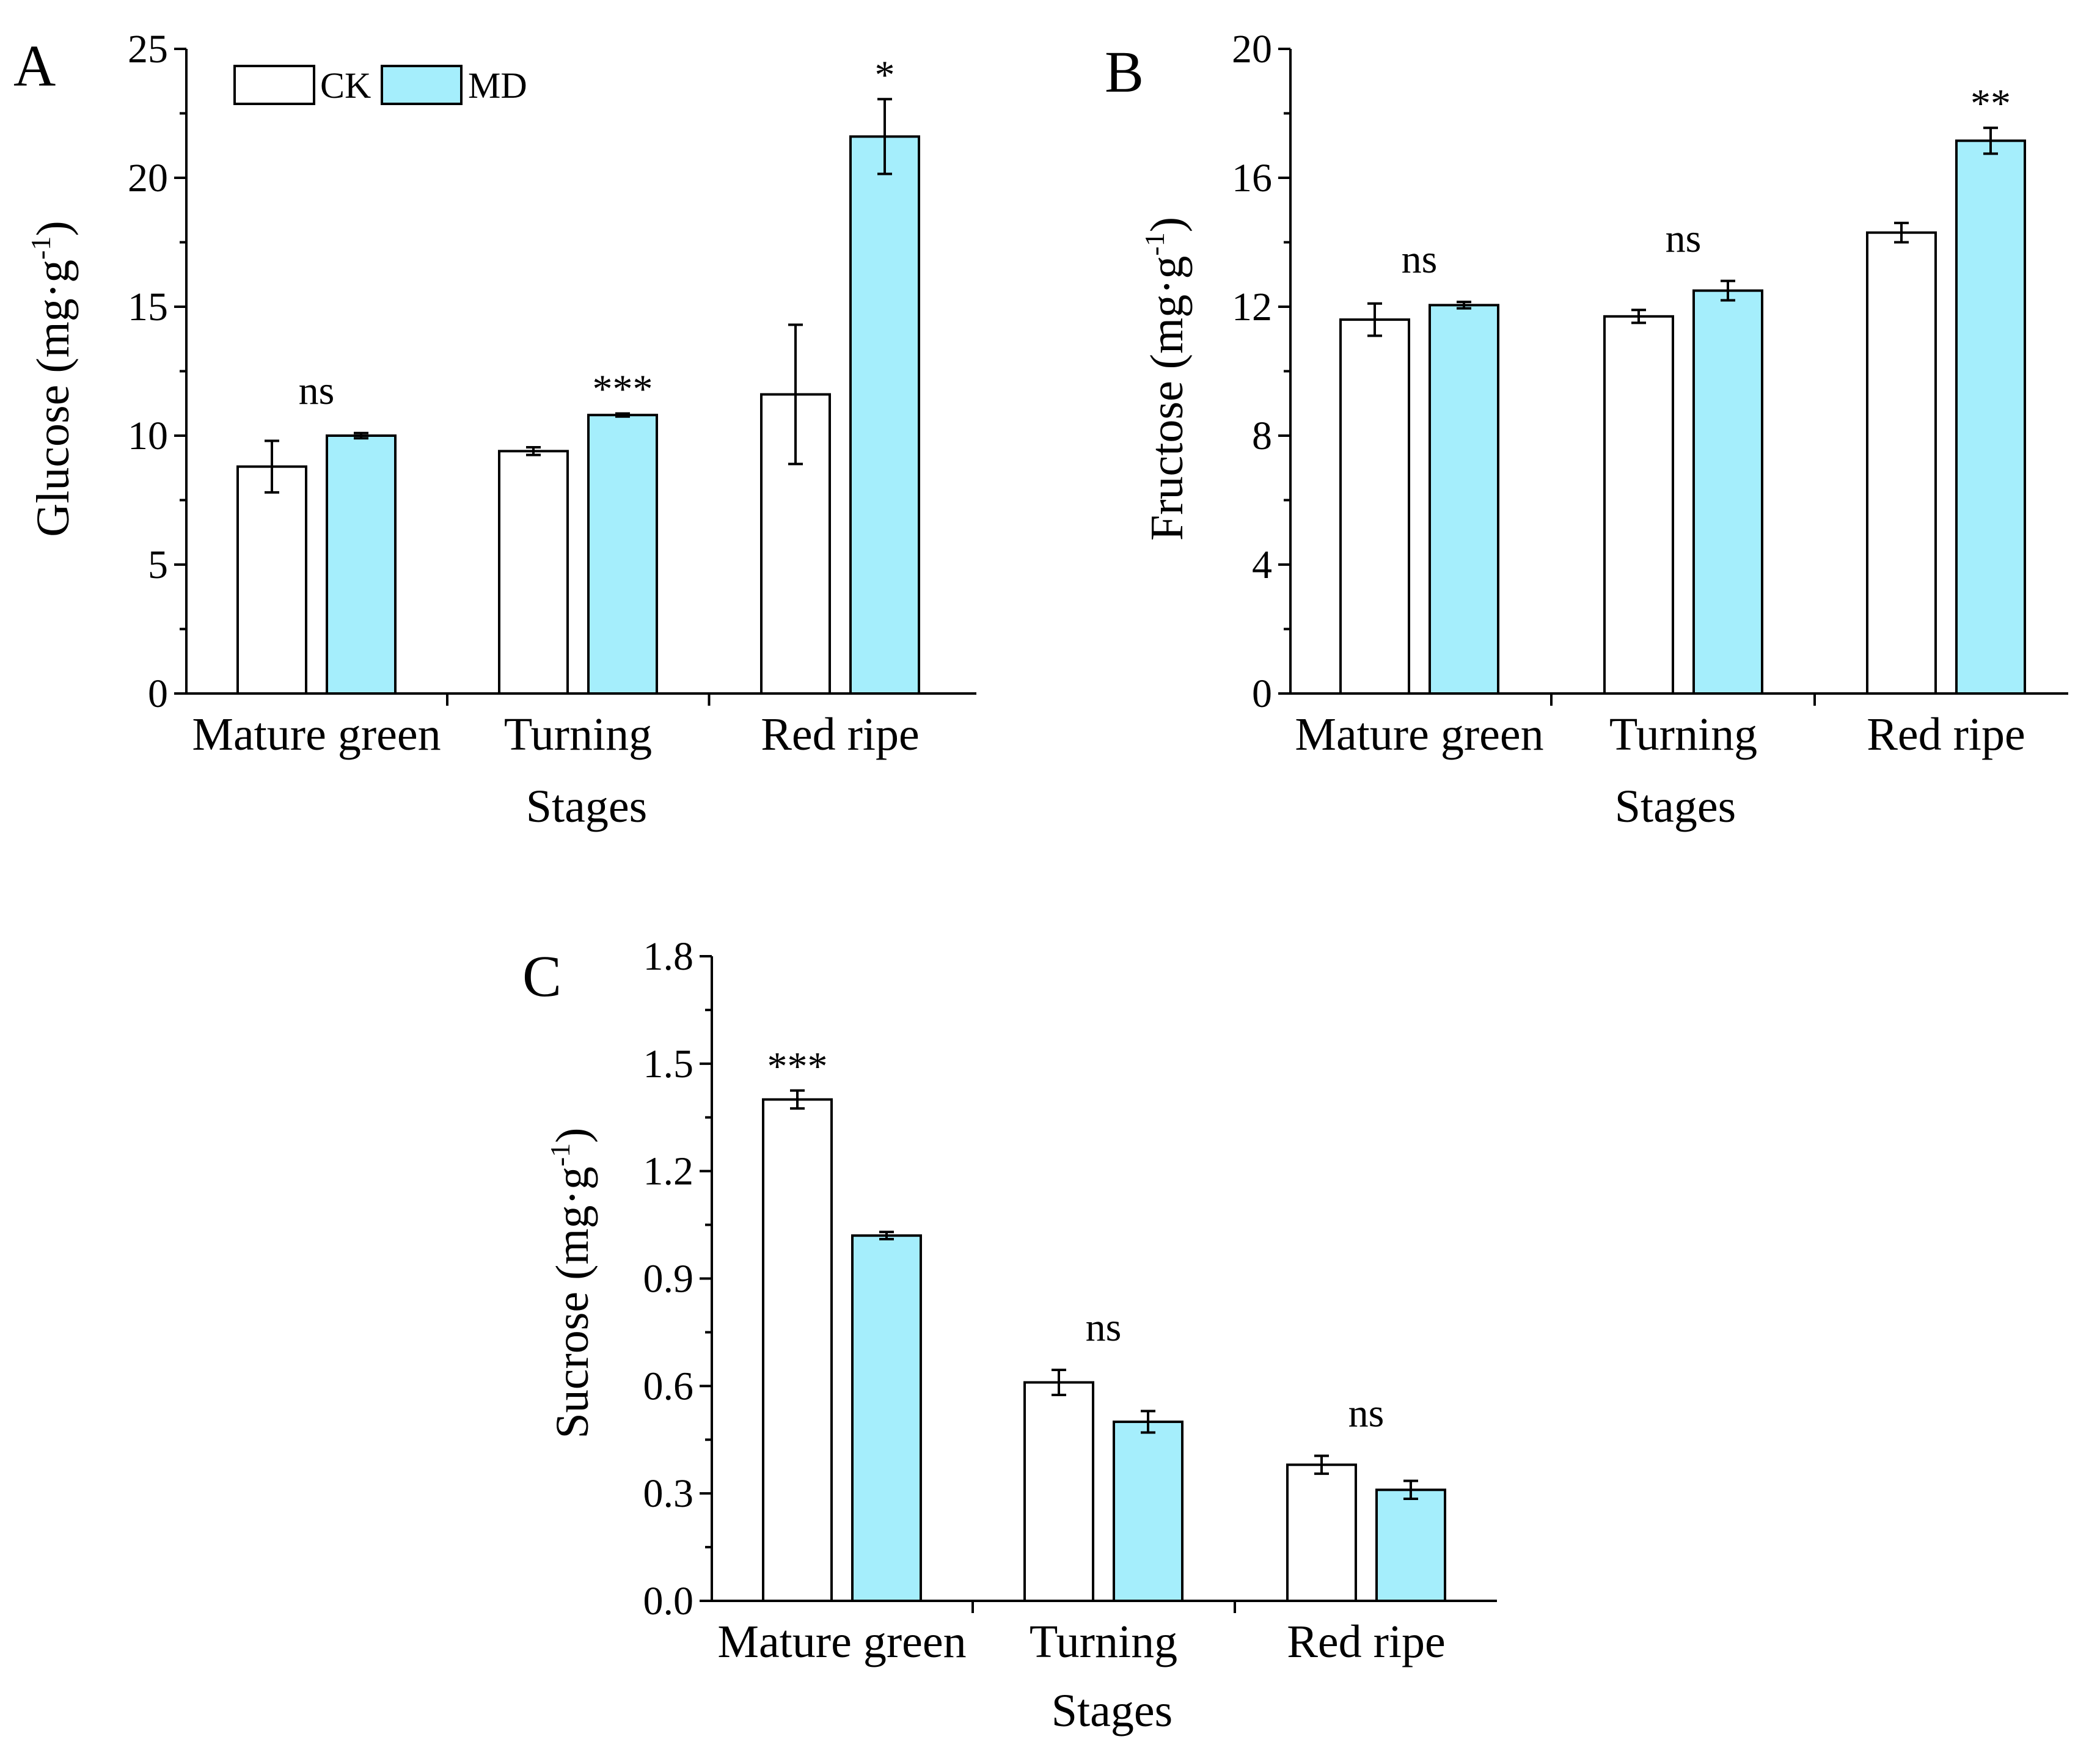  Describe the element at coordinates (346, 85) in the screenshot. I see `legend-label-ck: CK` at that location.